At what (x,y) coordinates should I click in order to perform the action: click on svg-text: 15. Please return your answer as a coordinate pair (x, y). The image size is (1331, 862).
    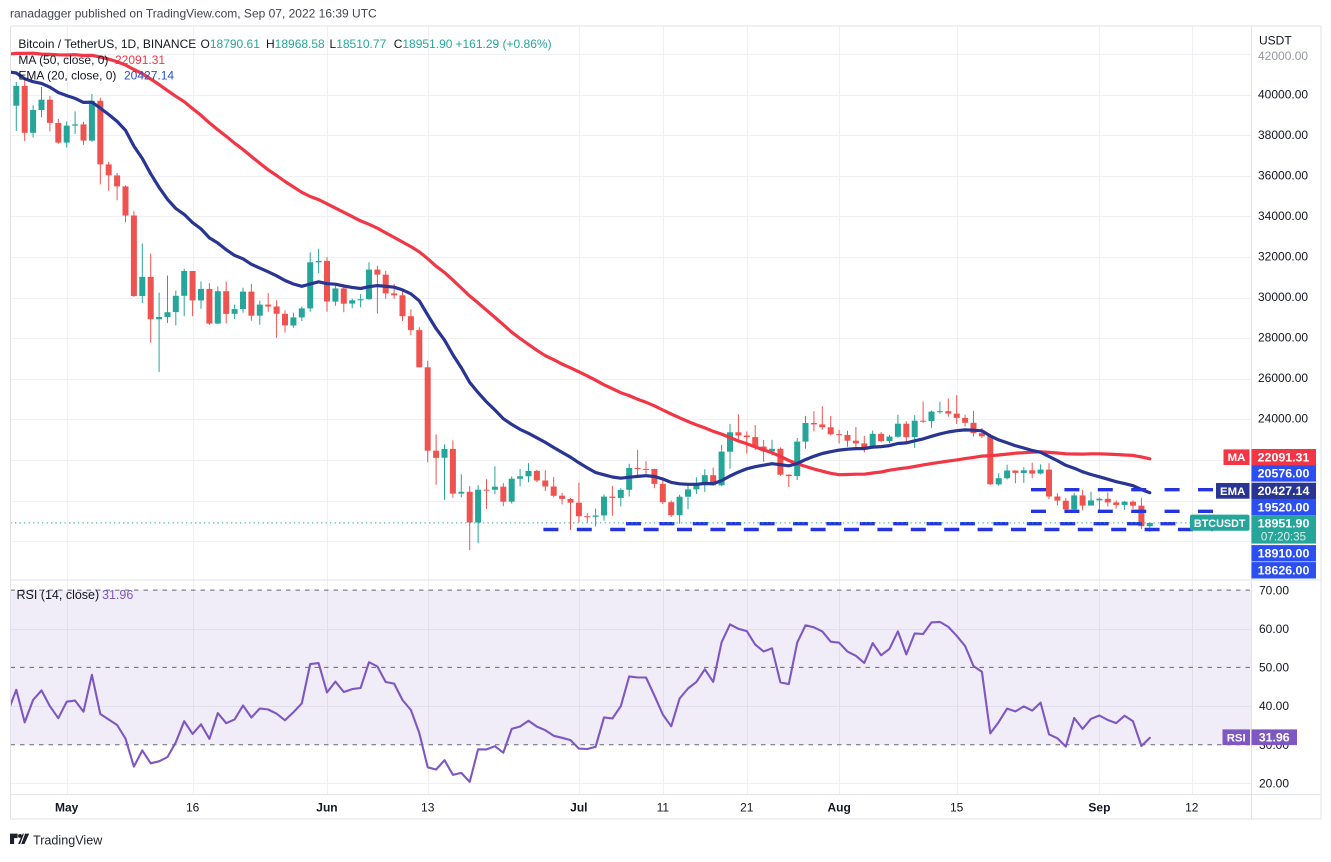
    Looking at the image, I should click on (957, 808).